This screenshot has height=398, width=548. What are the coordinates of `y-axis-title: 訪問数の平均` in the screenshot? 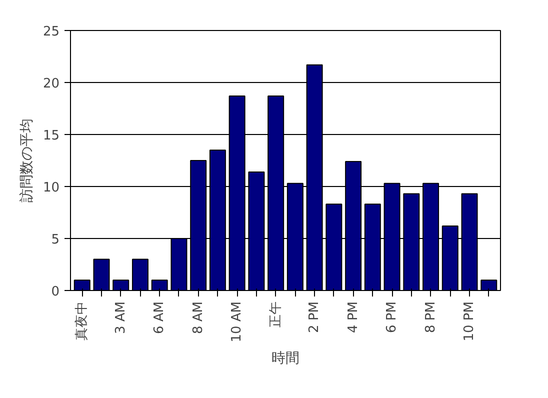 It's located at (26, 160).